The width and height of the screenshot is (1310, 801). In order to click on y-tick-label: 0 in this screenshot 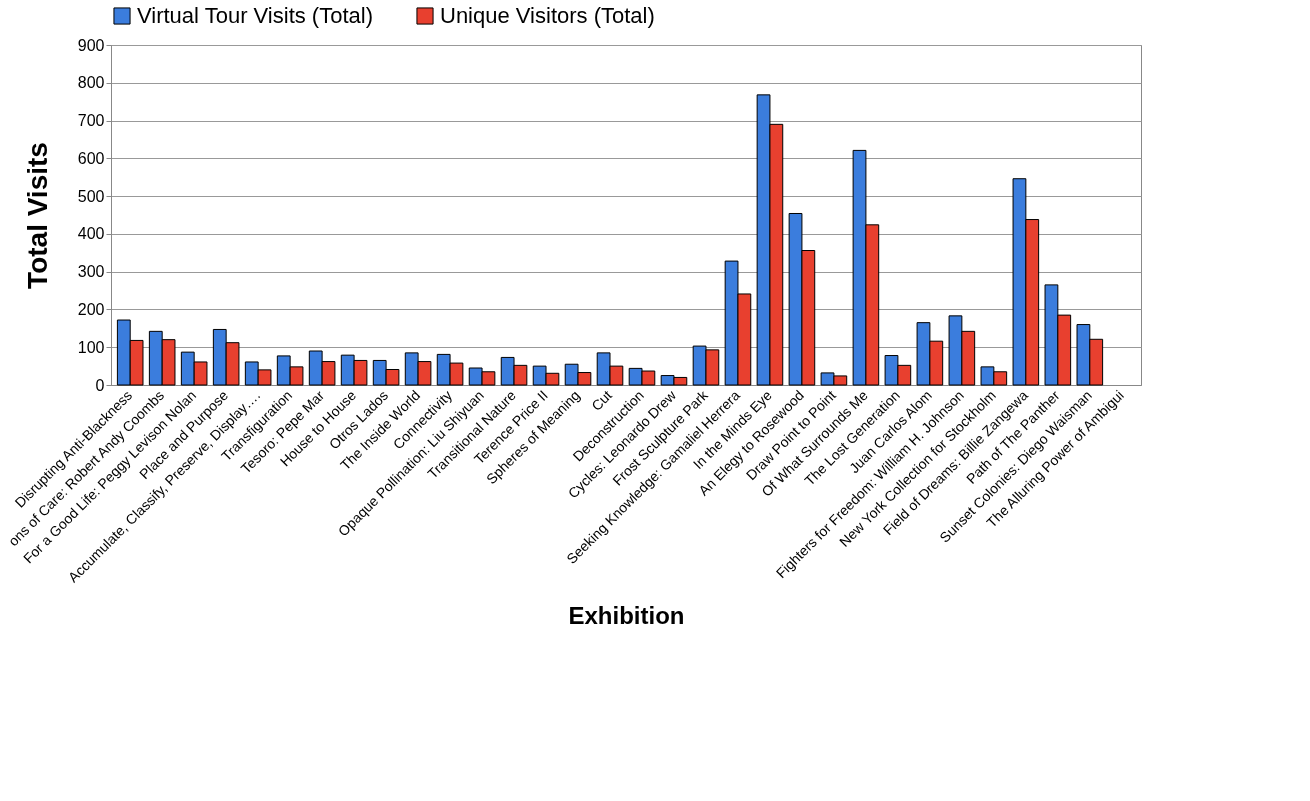, I will do `click(100, 385)`.